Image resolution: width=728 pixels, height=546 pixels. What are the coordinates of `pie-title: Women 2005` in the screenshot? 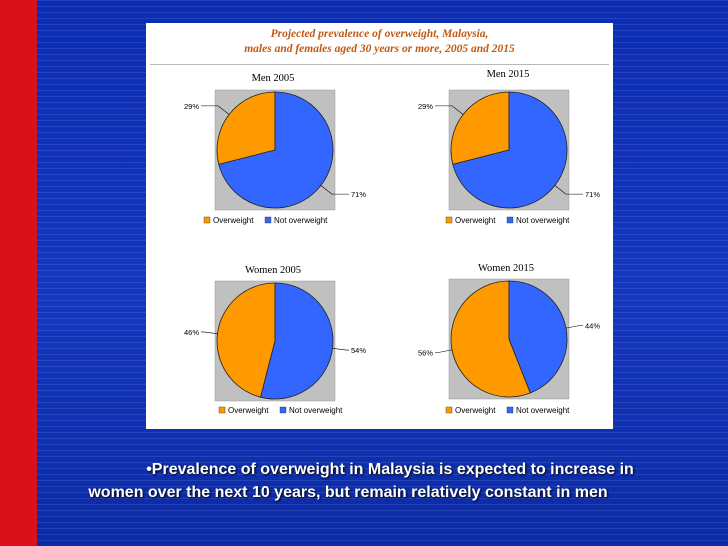 It's located at (273, 270).